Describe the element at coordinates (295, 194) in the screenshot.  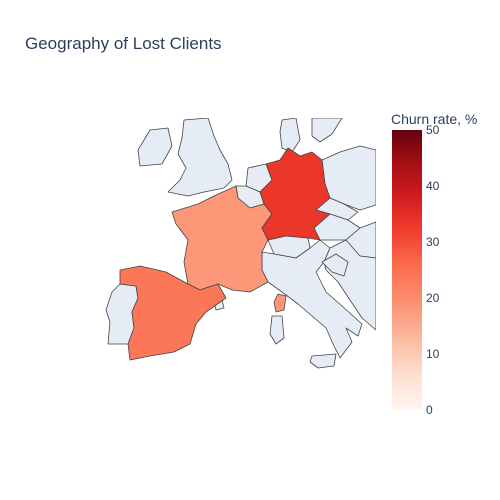
I see `region-germany` at that location.